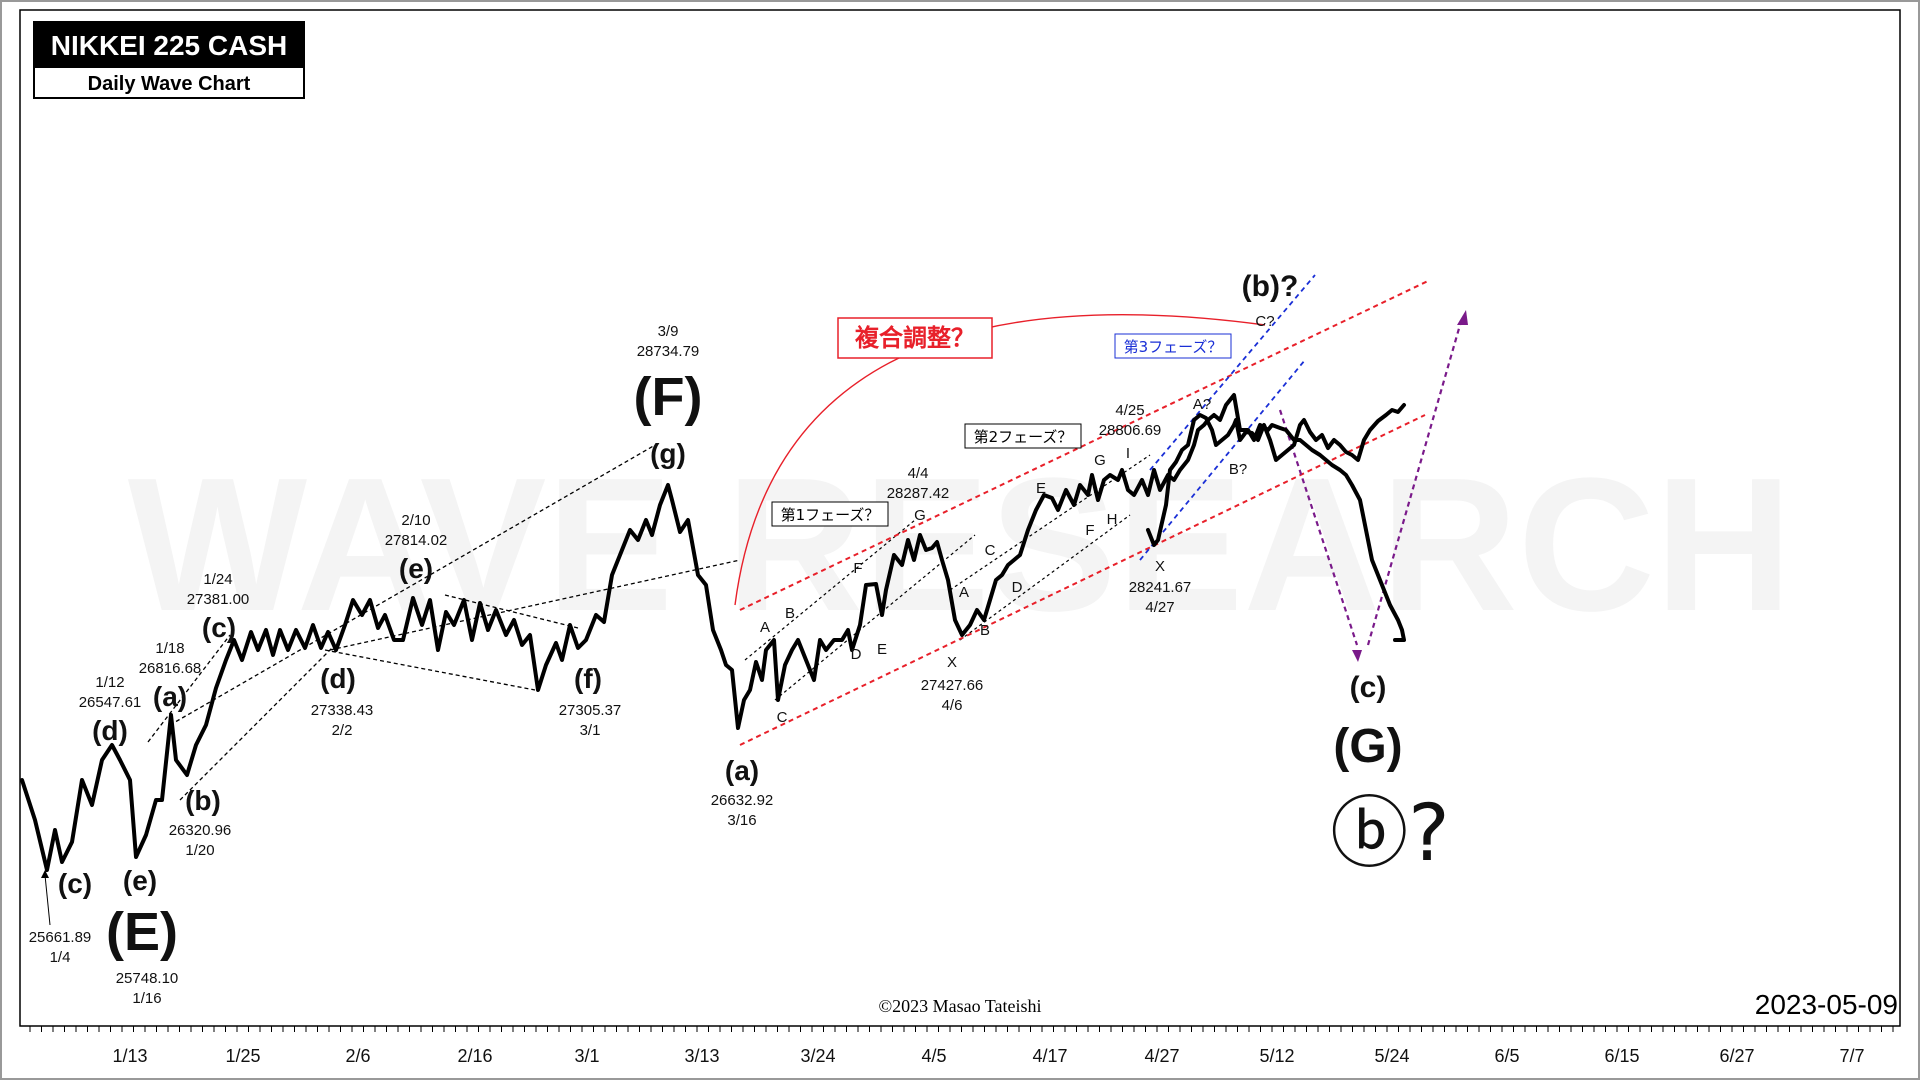  Describe the element at coordinates (952, 705) in the screenshot. I see `date-annotation: 4/6` at that location.